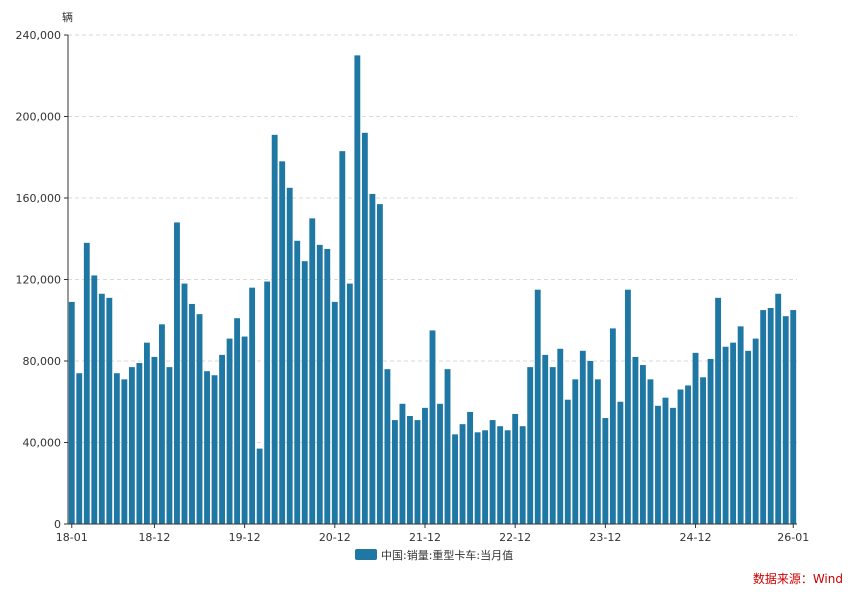 The image size is (865, 599). I want to click on y-axis-unit-label: 辆, so click(67, 17).